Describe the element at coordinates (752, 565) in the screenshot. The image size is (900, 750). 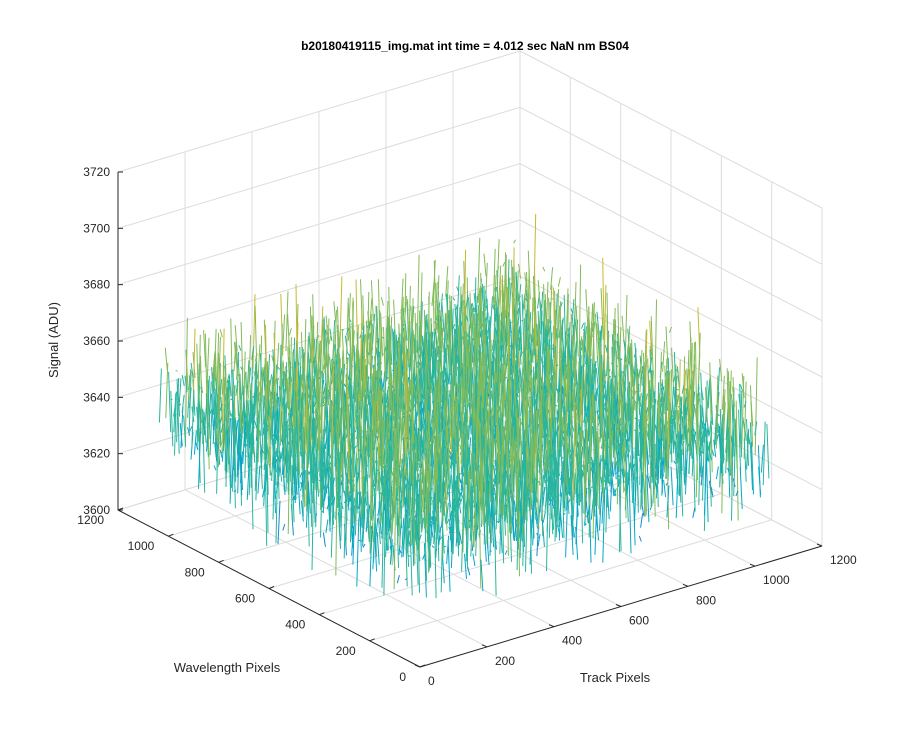
I see `x-tick-mark` at that location.